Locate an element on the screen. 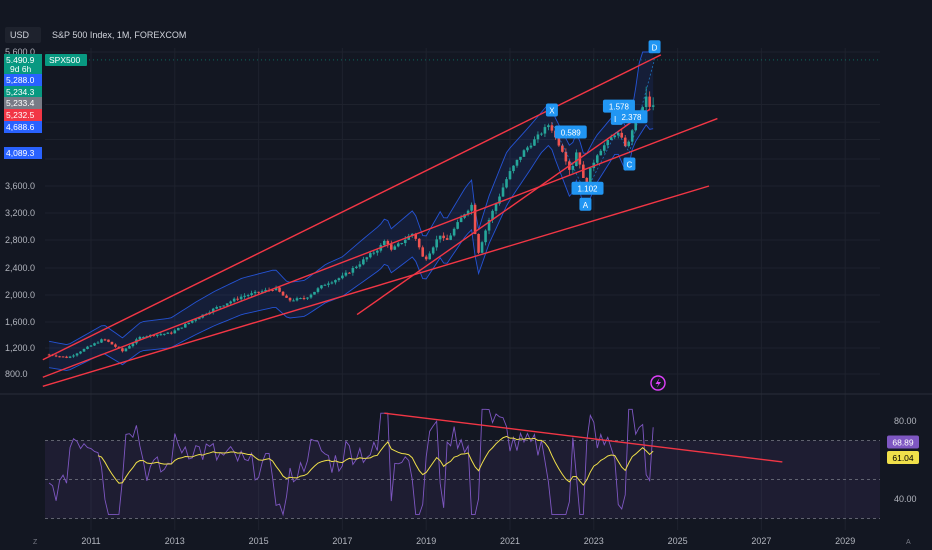  currency-badge is located at coordinates (23, 35).